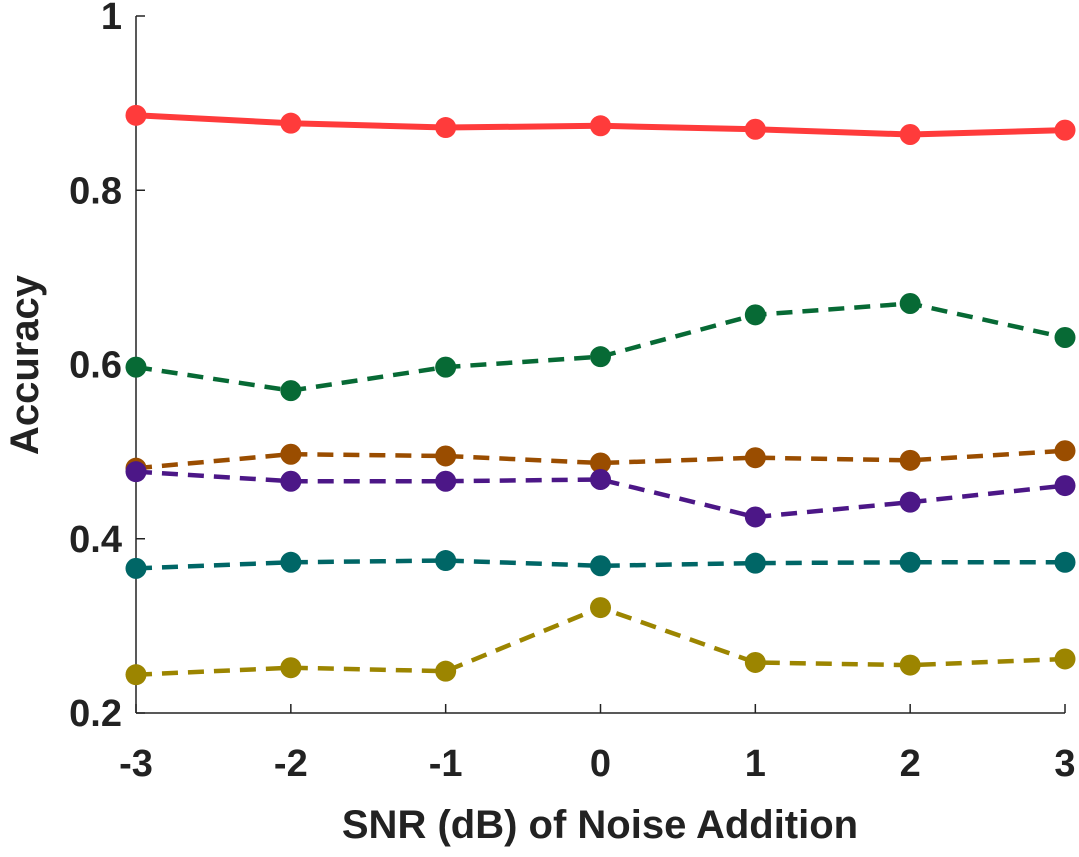 This screenshot has width=1079, height=857. I want to click on x-tick-label: 1, so click(755, 764).